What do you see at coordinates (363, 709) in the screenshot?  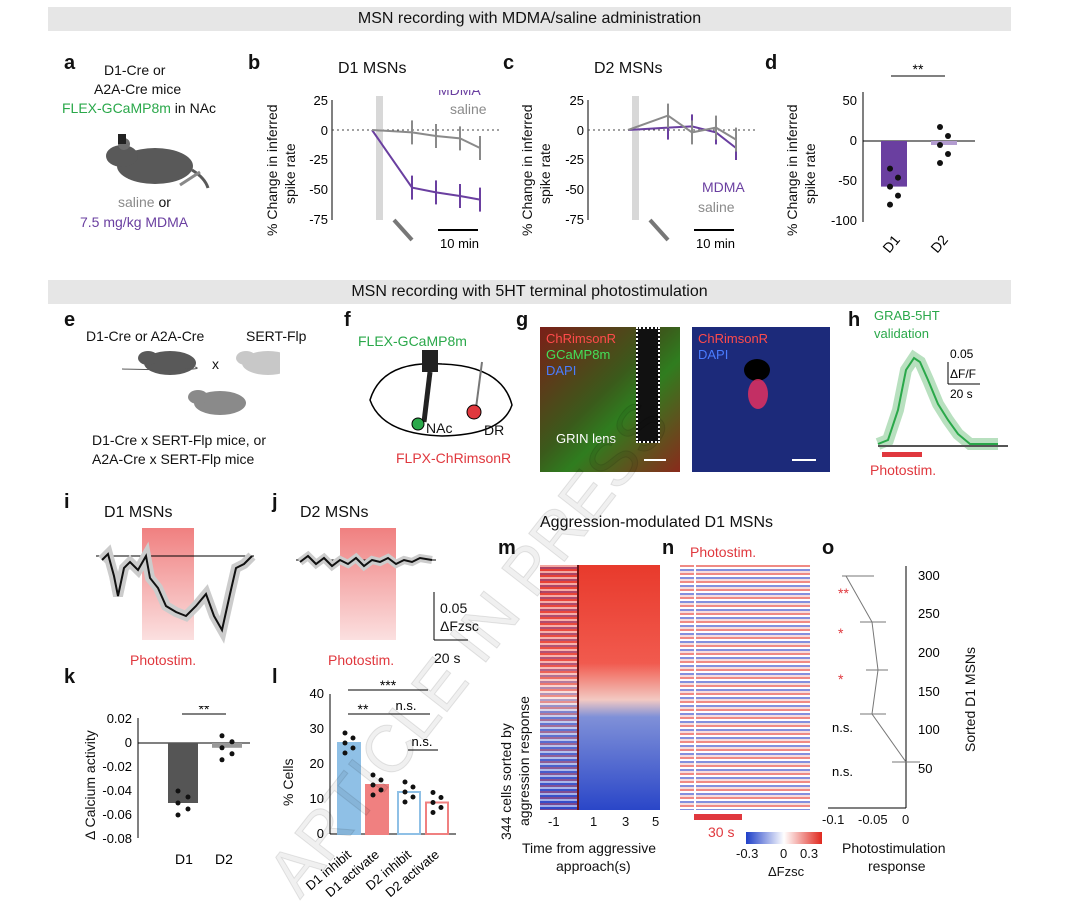 I see `panel-l-sig2: **` at bounding box center [363, 709].